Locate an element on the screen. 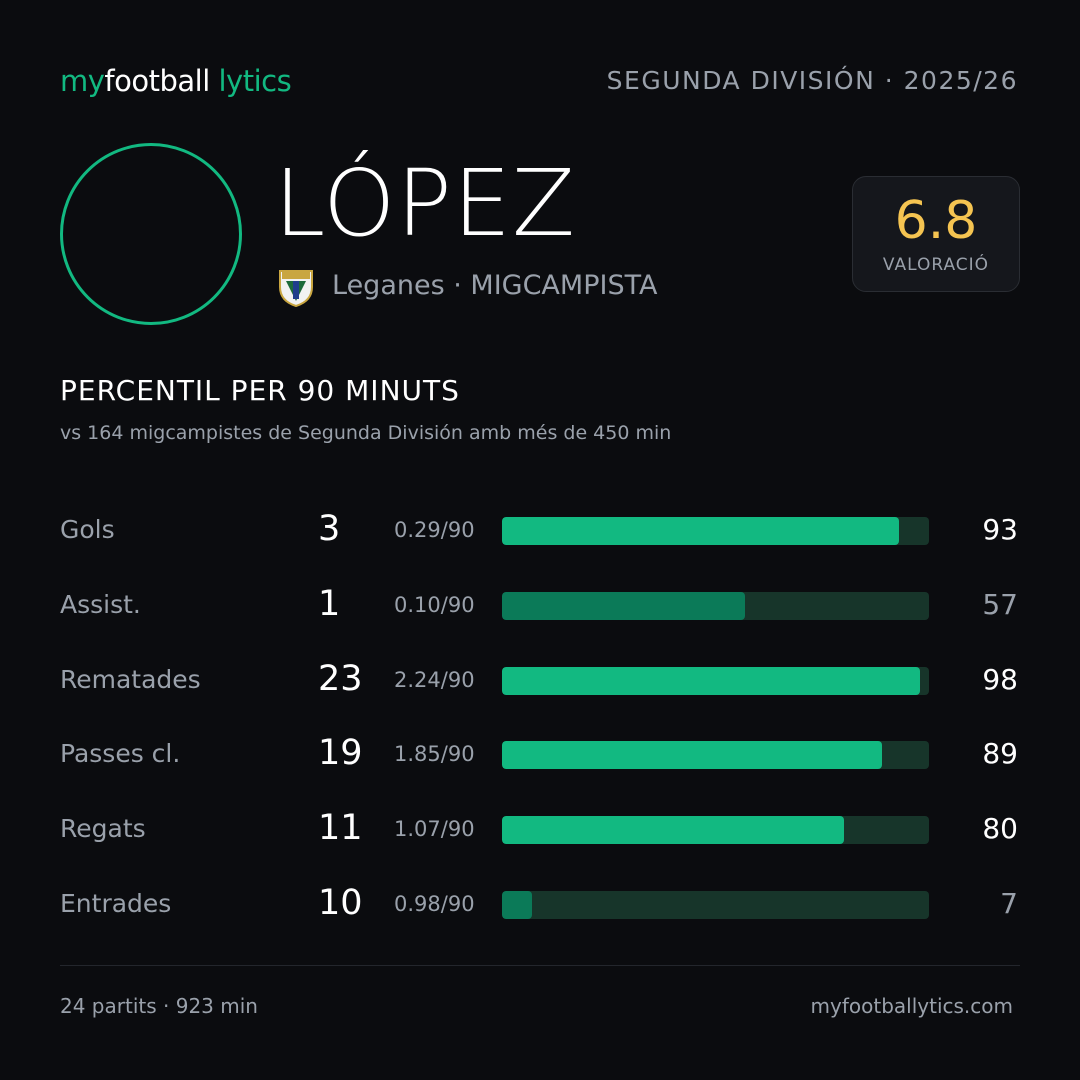 The image size is (1080, 1080). row-count: 19 is located at coordinates (340, 753).